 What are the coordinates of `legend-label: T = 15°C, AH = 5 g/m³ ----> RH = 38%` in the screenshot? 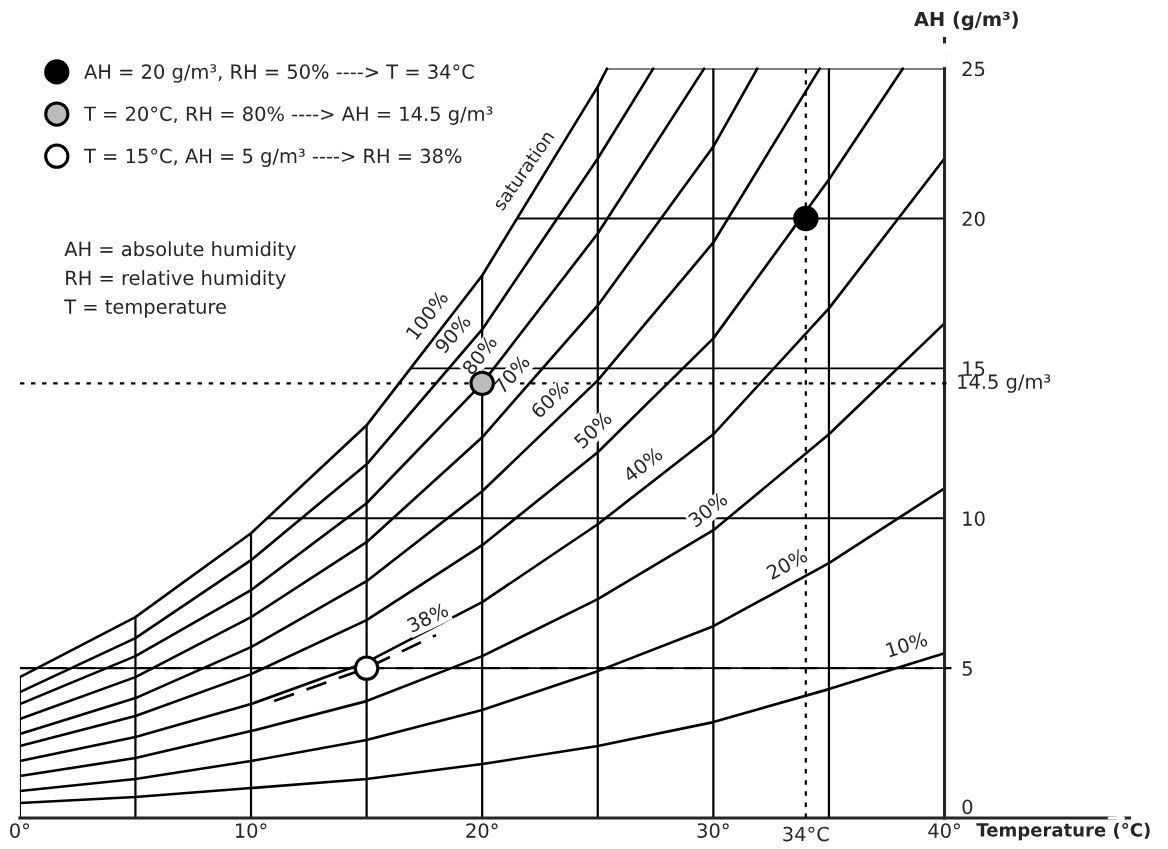 It's located at (272, 158).